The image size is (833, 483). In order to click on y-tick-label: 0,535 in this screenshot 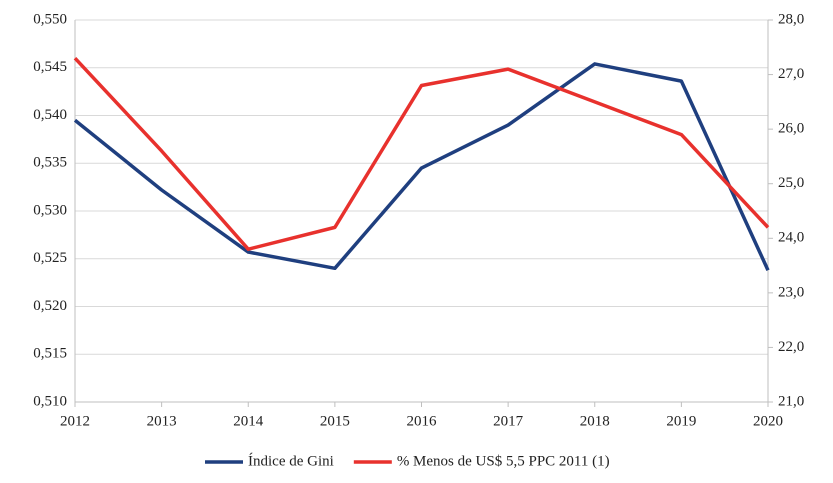, I will do `click(50, 163)`.